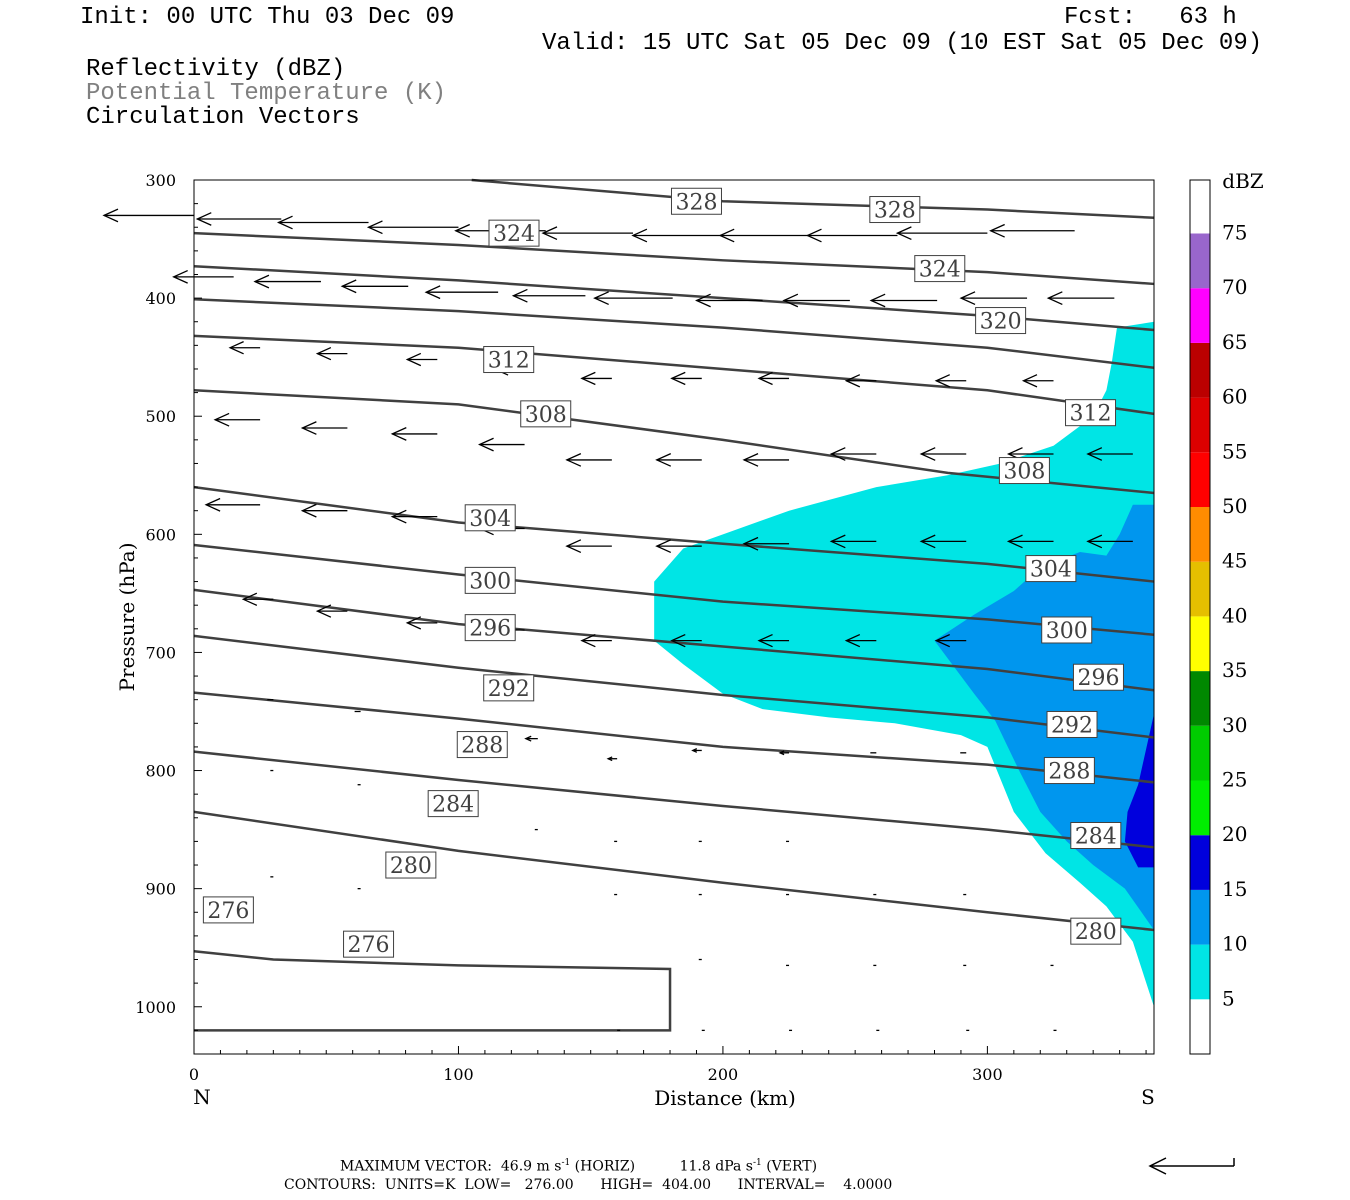  I want to click on x-tick-label: 100, so click(458, 1074).